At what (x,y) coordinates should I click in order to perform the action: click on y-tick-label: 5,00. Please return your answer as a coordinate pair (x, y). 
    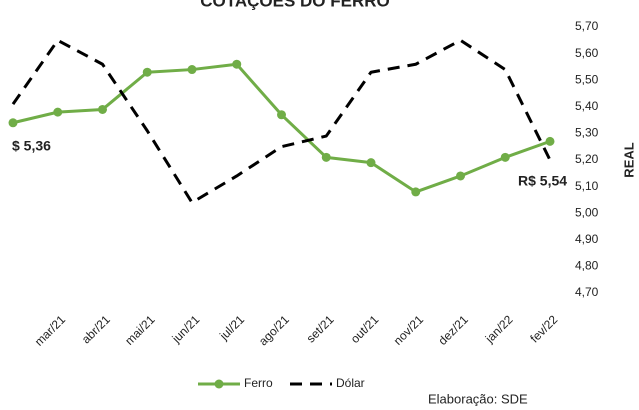
    Looking at the image, I should click on (587, 212).